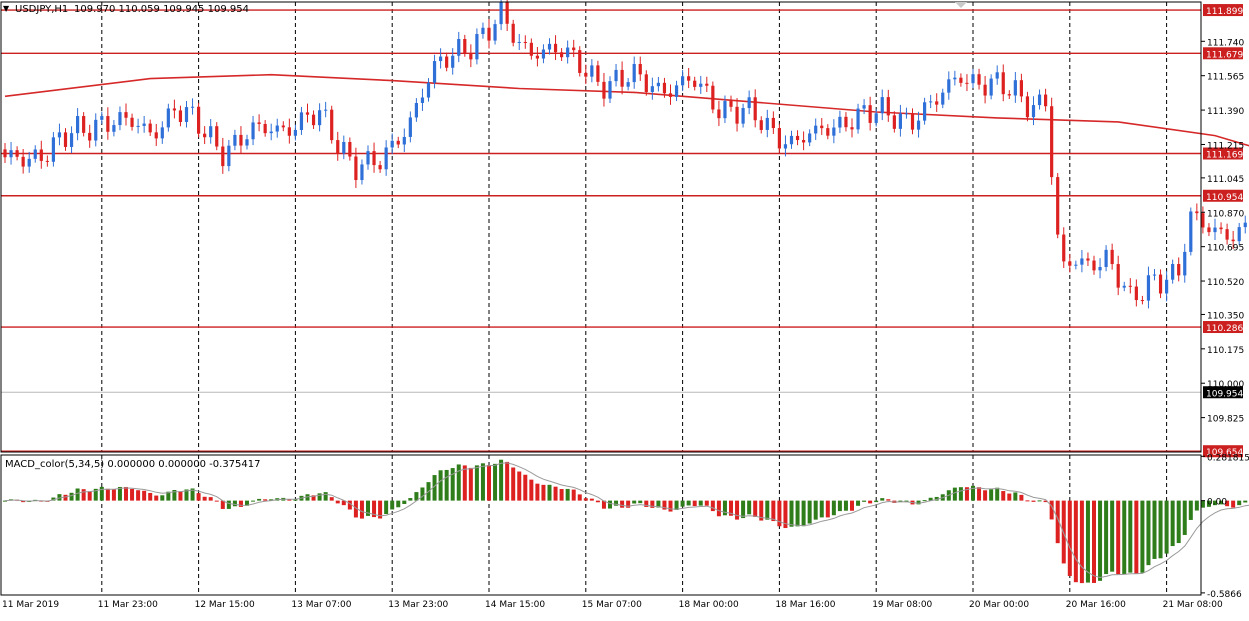  What do you see at coordinates (709, 605) in the screenshot?
I see `x-tick-label: 18 Mar 00:00` at bounding box center [709, 605].